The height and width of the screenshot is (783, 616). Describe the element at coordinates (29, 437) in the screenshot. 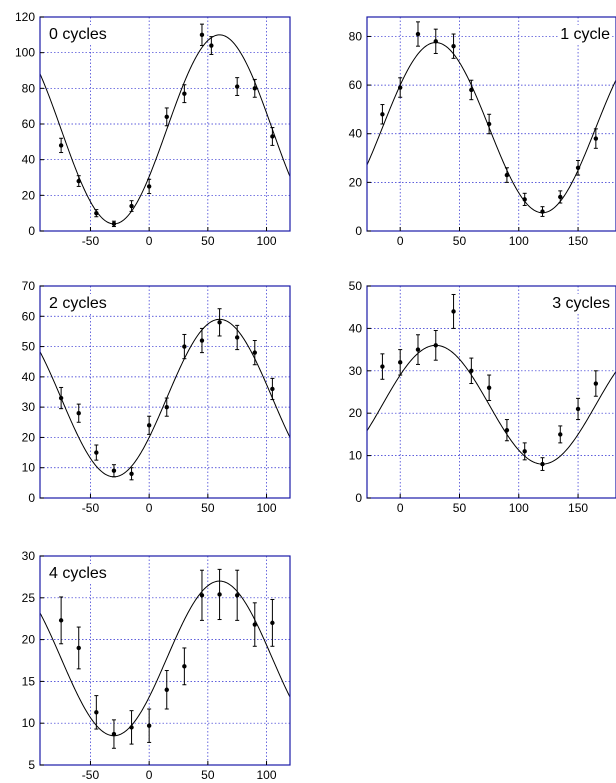

I see `y-tick-label: 20` at that location.